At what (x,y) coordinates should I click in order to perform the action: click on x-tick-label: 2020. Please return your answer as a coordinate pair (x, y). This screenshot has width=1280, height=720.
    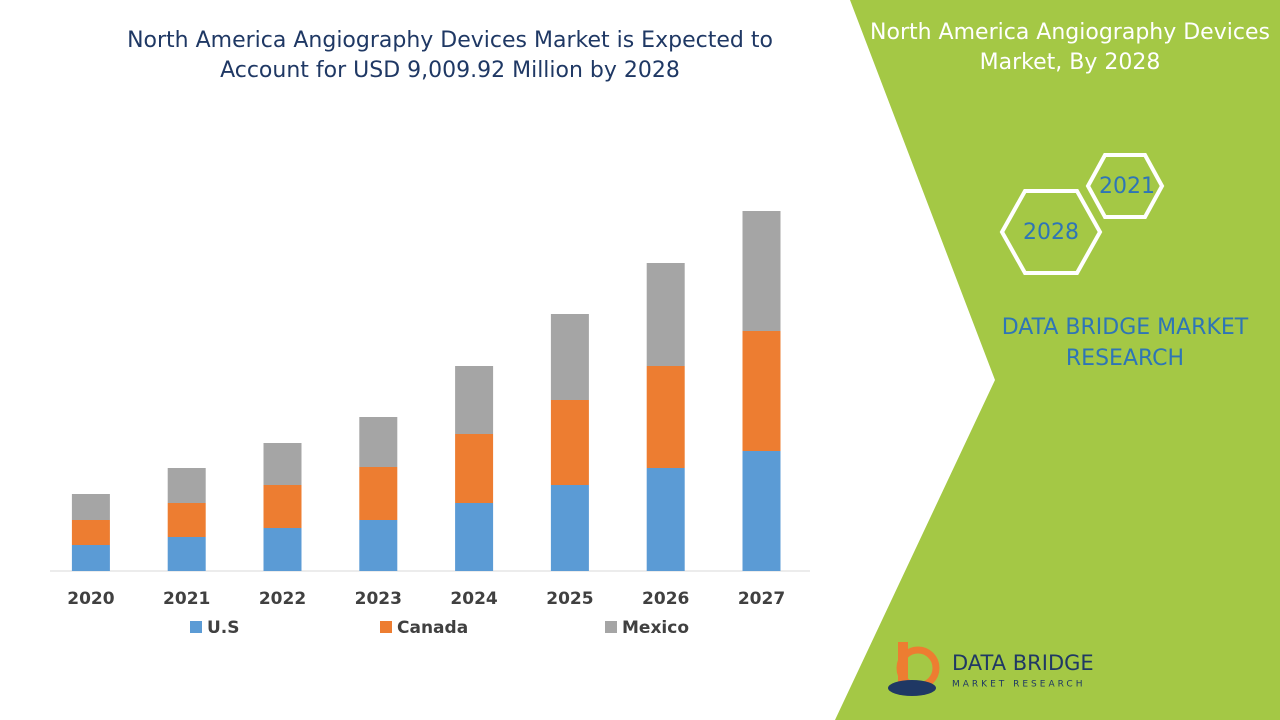
    Looking at the image, I should click on (90, 599).